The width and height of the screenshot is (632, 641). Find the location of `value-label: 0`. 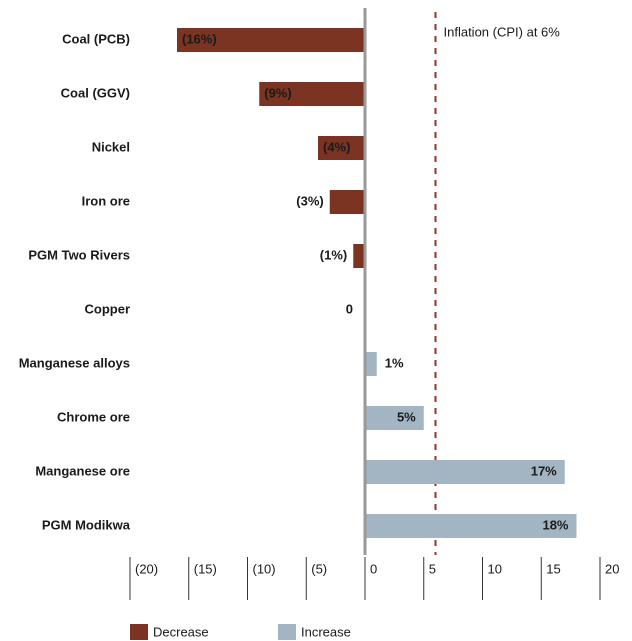

value-label: 0 is located at coordinates (349, 308).